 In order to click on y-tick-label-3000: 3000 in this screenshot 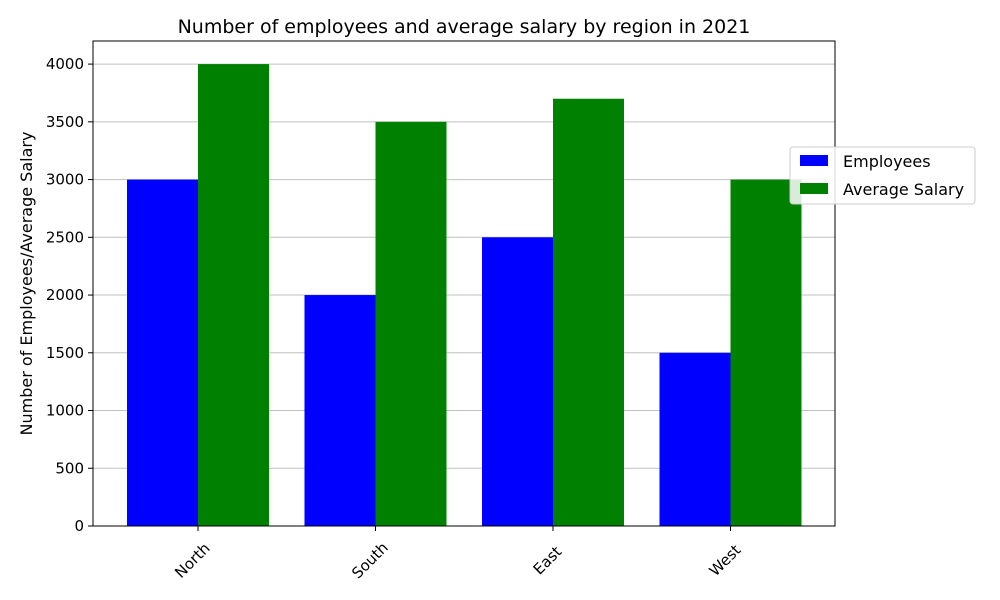, I will do `click(65, 180)`.